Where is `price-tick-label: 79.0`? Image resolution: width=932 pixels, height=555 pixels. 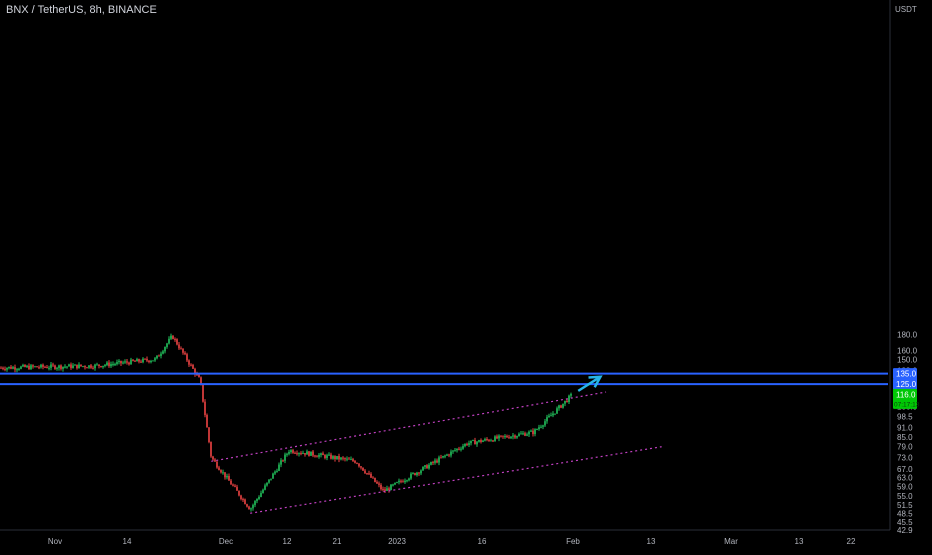
price-tick-label: 79.0 is located at coordinates (905, 447).